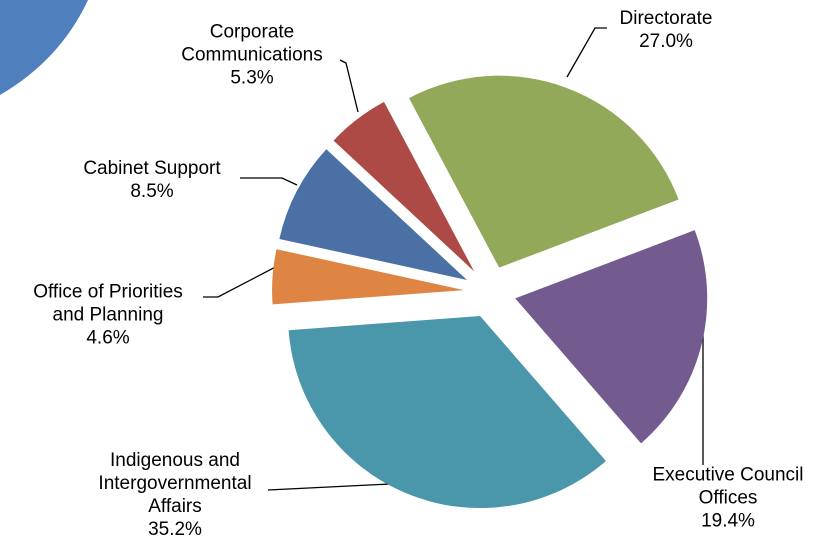 This screenshot has width=832, height=552. I want to click on slice-label: Office of Priorities and Planning 4.6%, so click(108, 315).